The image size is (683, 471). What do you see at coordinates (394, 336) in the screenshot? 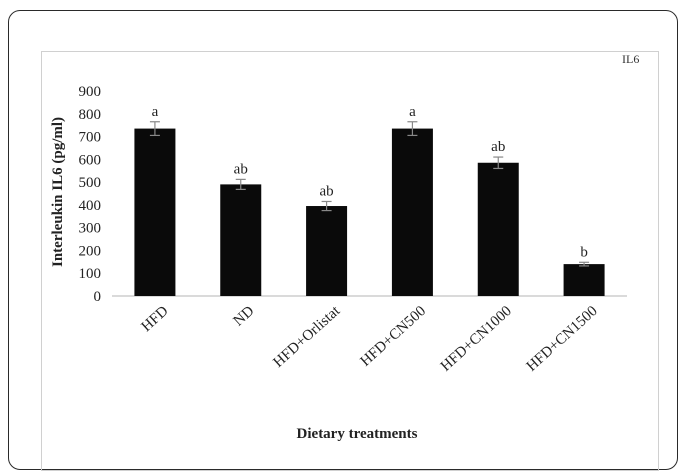
I see `x-category-label: HFD+CN500` at bounding box center [394, 336].